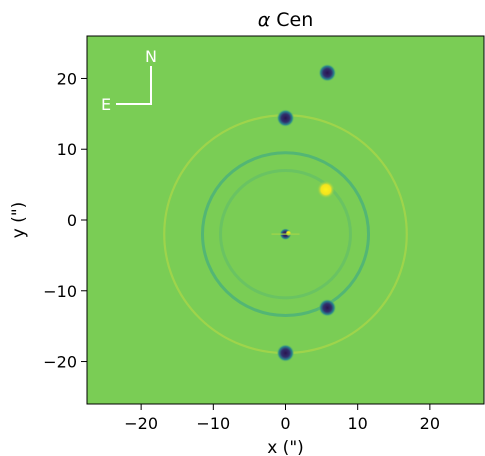  I want to click on x-axis-ticks: −20 −10 0 10 20, so click(282, 418).